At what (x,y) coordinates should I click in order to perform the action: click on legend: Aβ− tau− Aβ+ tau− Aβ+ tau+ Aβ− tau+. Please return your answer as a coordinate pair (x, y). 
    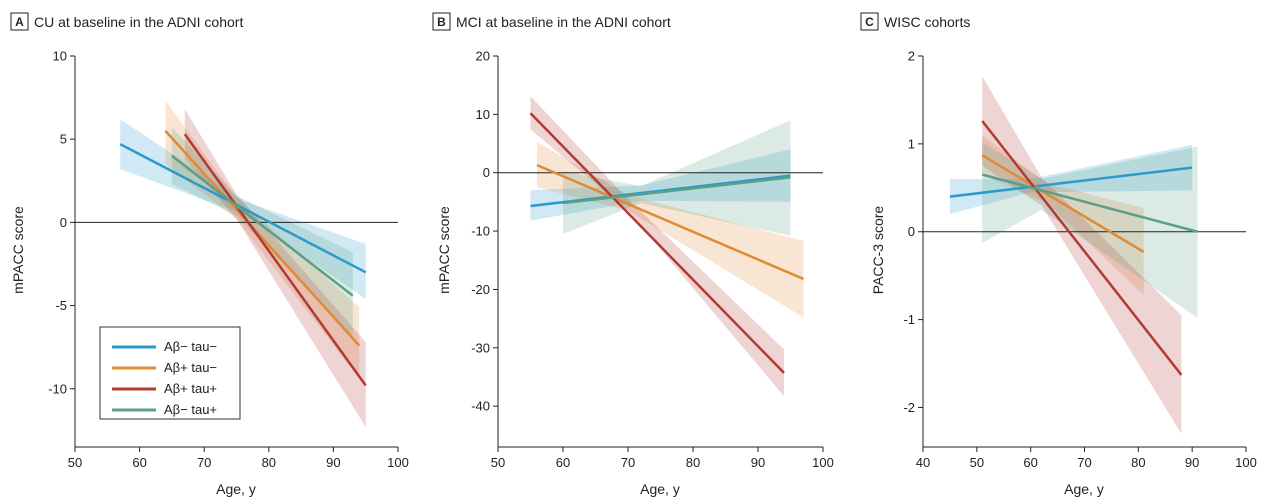
    Looking at the image, I should click on (170, 373).